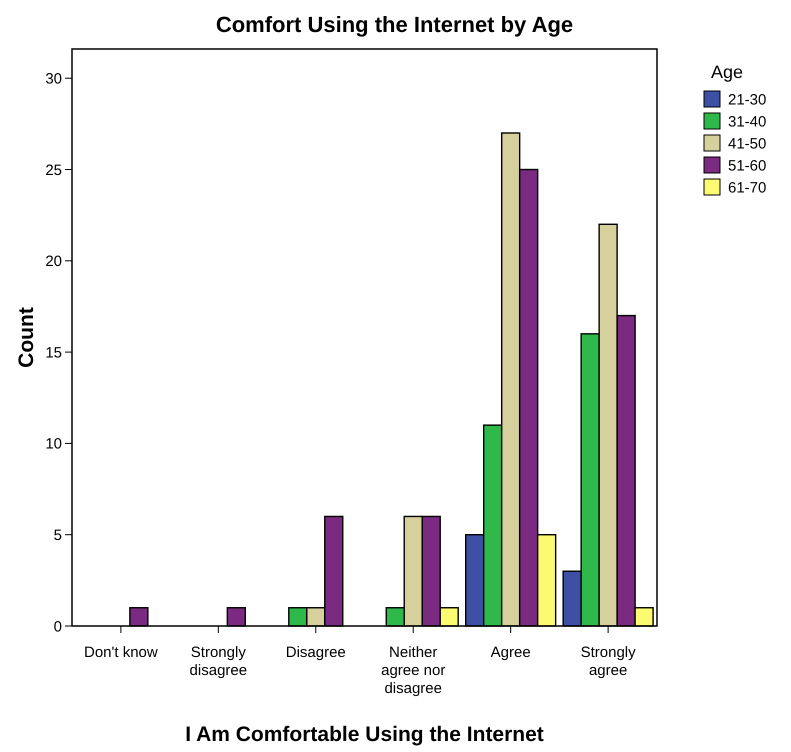 Image resolution: width=791 pixels, height=752 pixels. I want to click on y-tick-label: 0, so click(58, 627).